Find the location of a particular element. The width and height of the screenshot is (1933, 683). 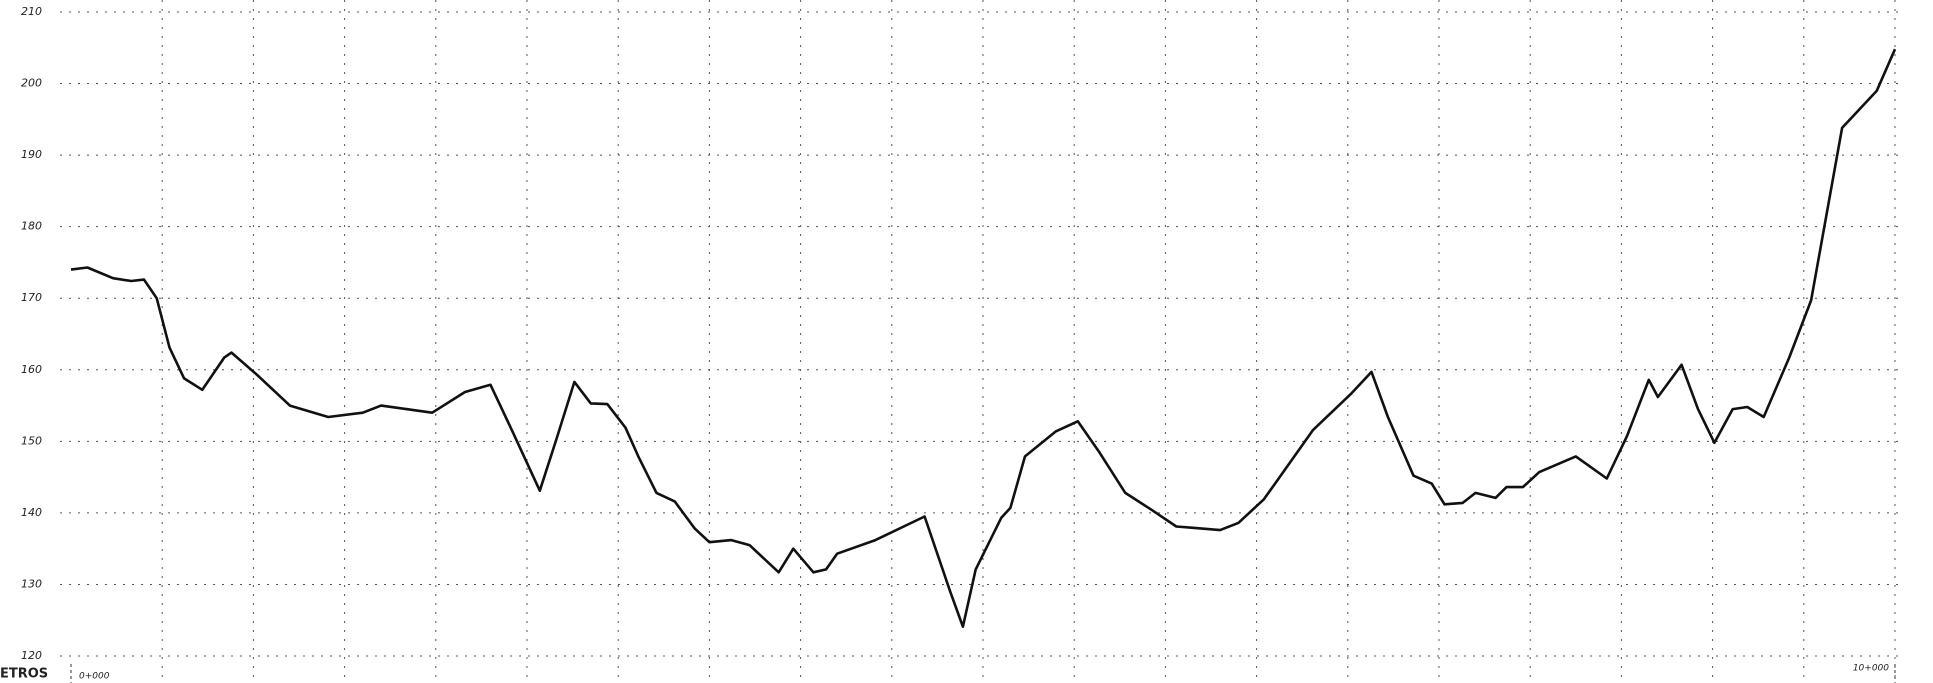

axis-label: ETROS is located at coordinates (24, 674).